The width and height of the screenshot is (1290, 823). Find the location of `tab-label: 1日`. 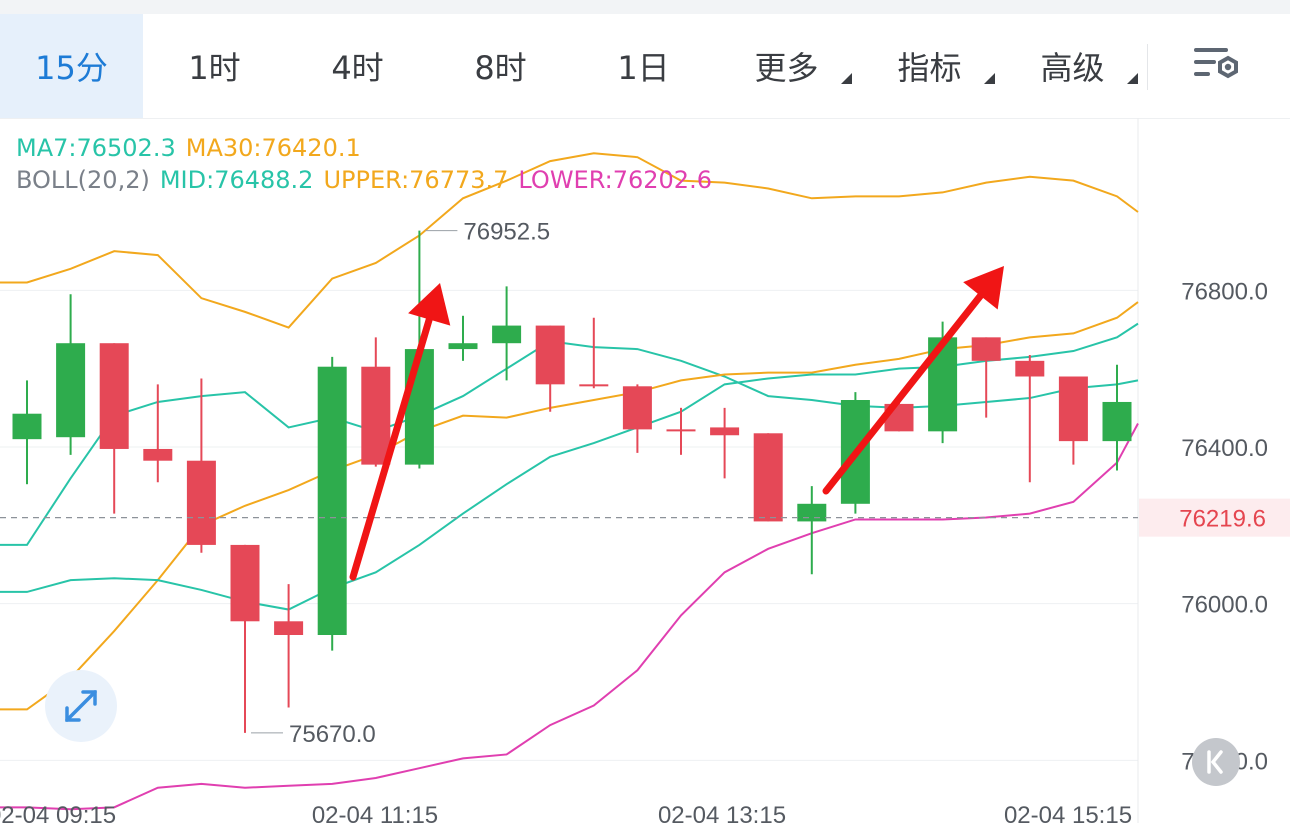

tab-label: 1日 is located at coordinates (643, 68).